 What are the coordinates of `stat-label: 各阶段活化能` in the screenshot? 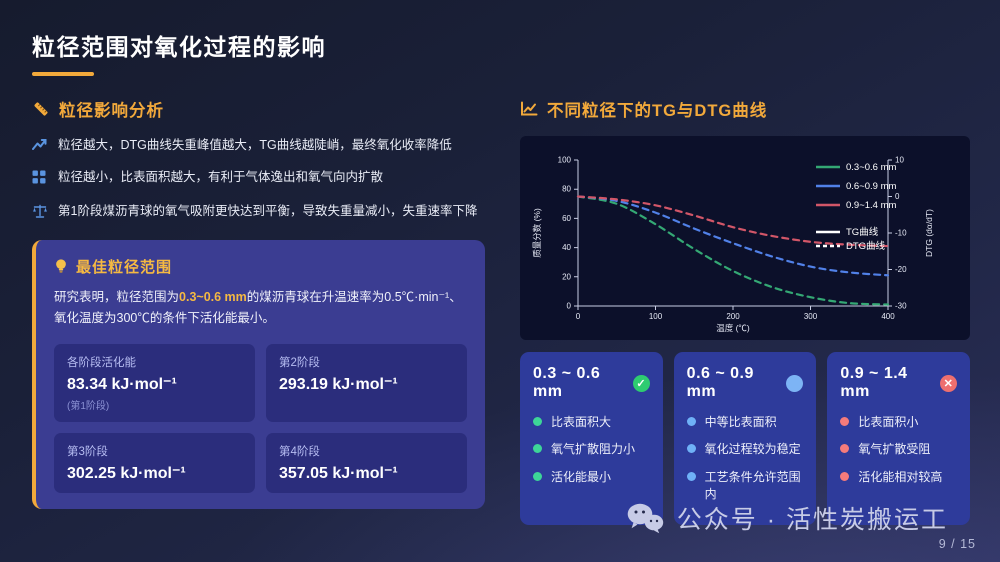 It's located at (101, 362).